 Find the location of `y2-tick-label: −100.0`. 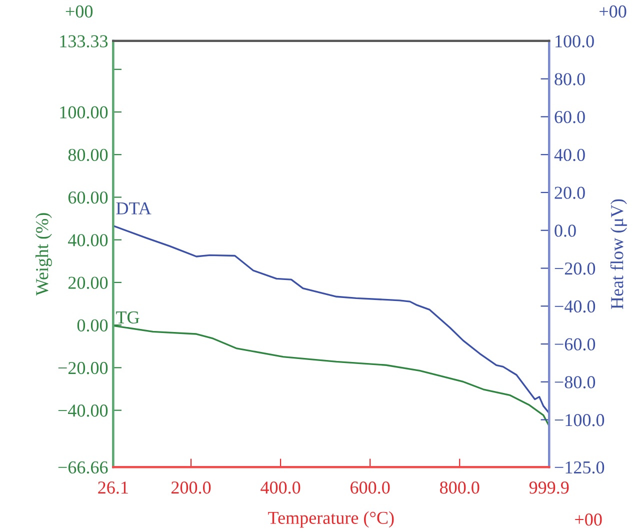

y2-tick-label: −100.0 is located at coordinates (579, 420).